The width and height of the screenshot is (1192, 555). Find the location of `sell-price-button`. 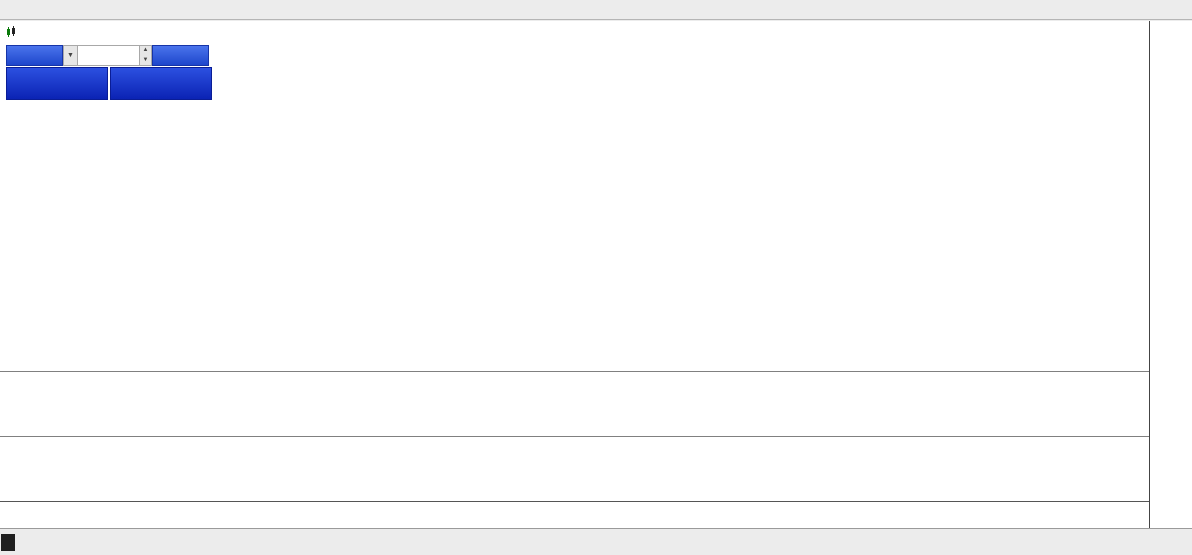

sell-price-button is located at coordinates (57, 83).